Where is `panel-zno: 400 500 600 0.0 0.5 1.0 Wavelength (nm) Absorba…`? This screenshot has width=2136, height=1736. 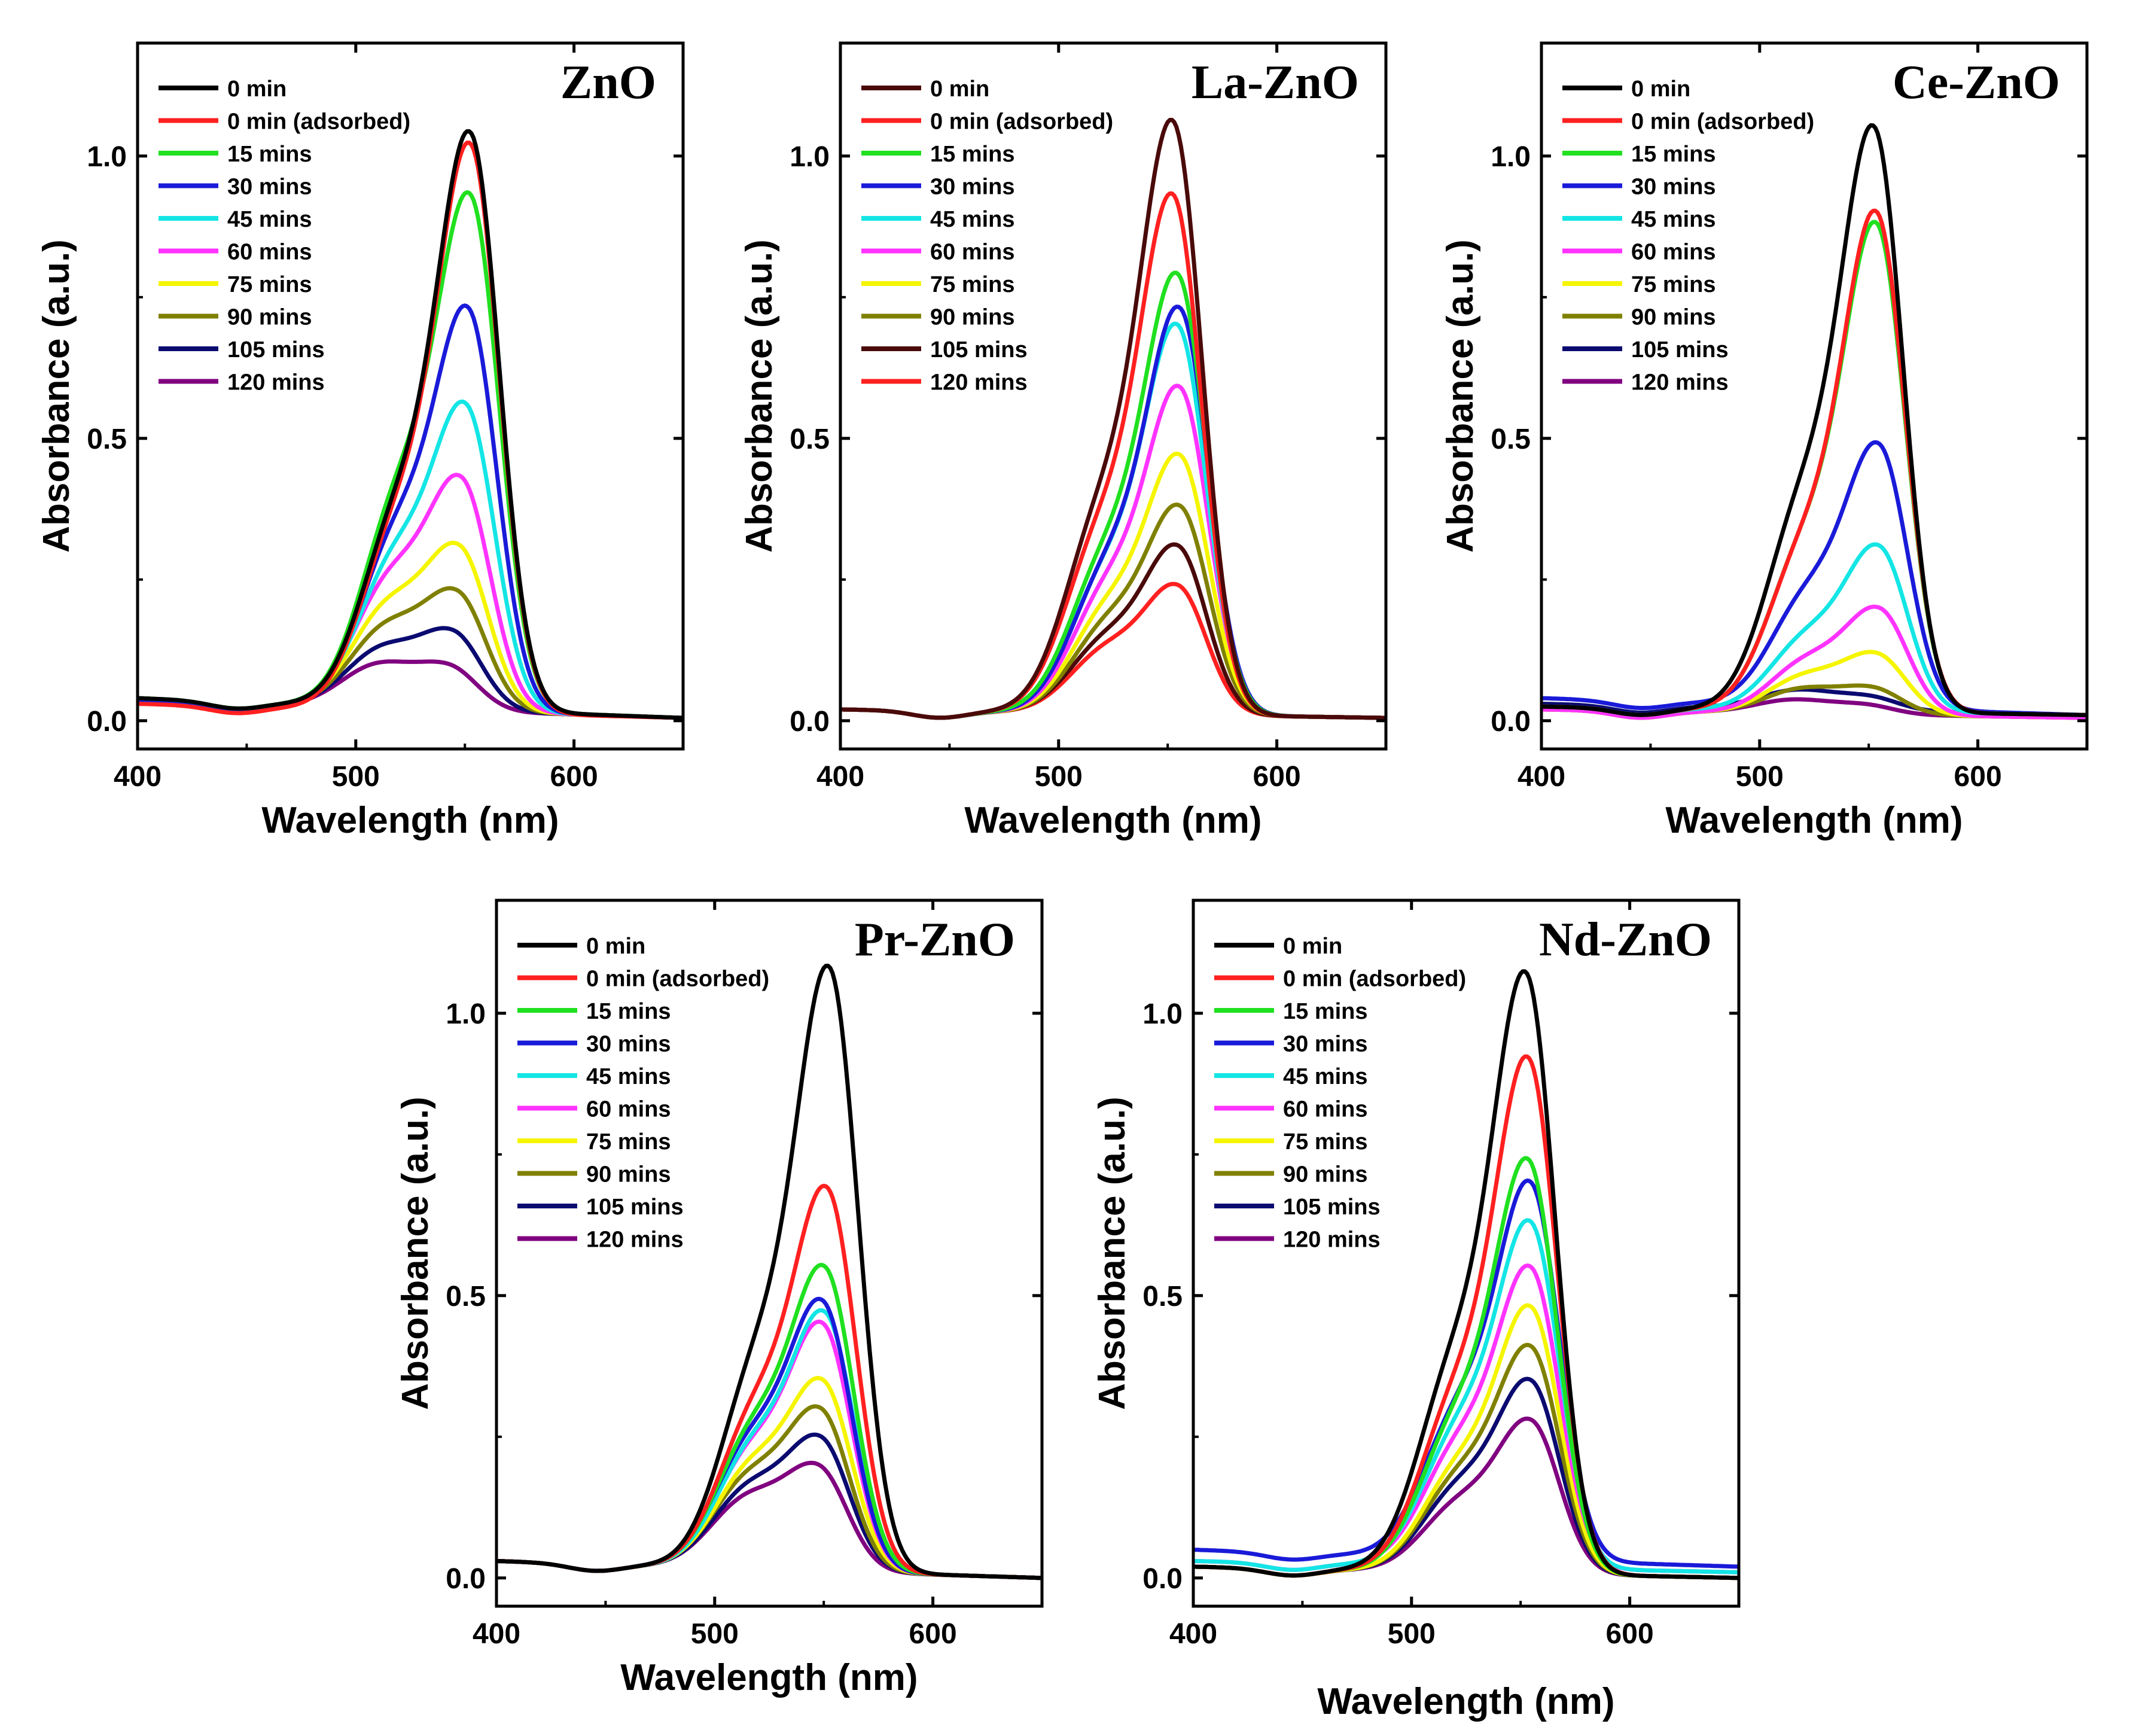 panel-zno: 400 500 600 0.0 0.5 1.0 Wavelength (nm) Absorba… is located at coordinates (360, 441).